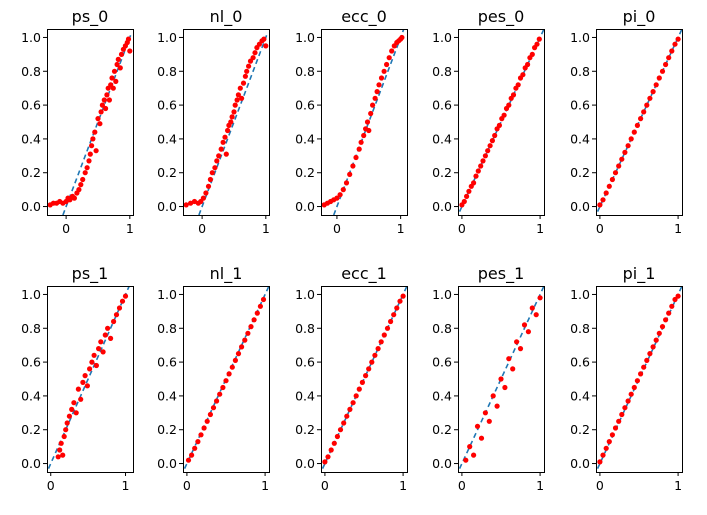  I want to click on axes-frame, so click(501, 379).